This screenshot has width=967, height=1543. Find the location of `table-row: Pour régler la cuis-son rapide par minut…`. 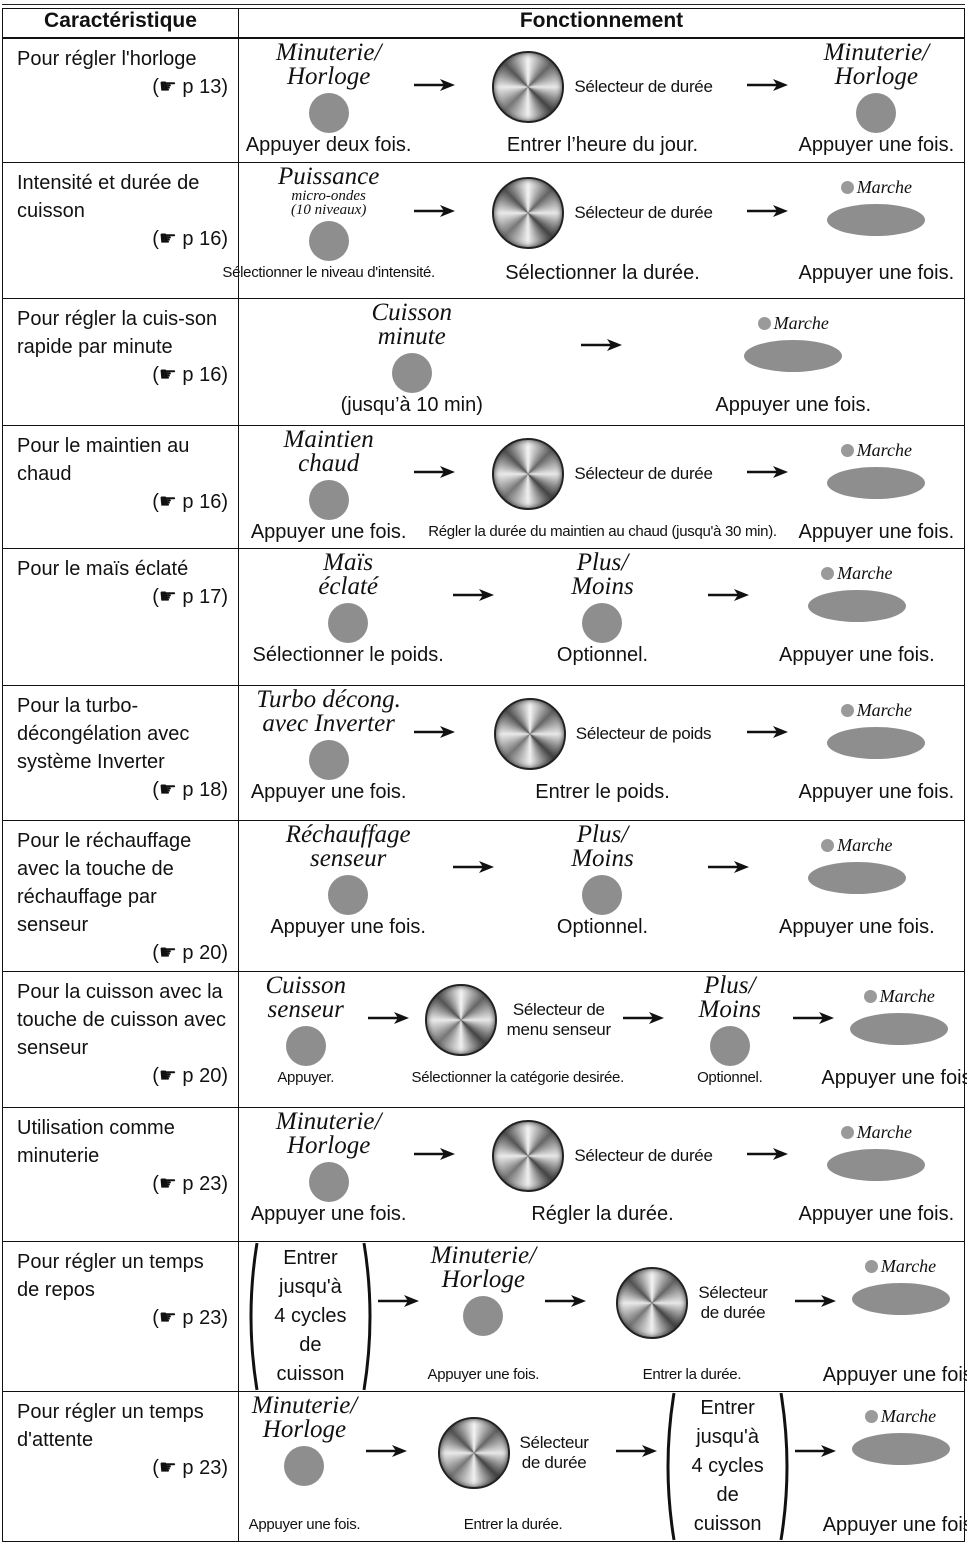

table-row: Pour régler la cuis-son rapide par minut… is located at coordinates (483, 361).